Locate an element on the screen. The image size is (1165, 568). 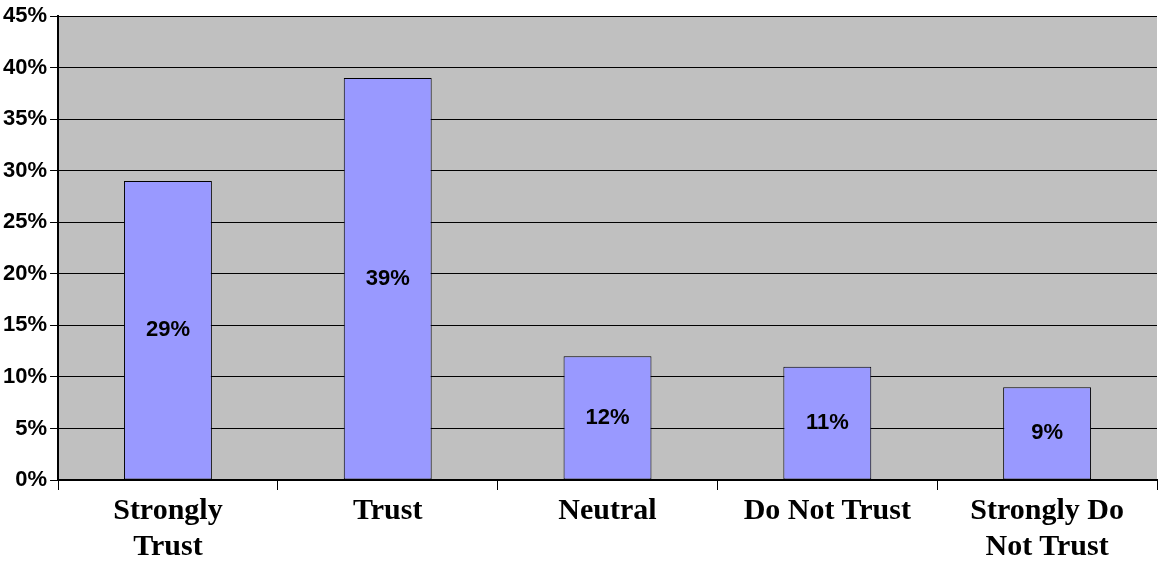
y-tick-label: 45% is located at coordinates (25, 15).